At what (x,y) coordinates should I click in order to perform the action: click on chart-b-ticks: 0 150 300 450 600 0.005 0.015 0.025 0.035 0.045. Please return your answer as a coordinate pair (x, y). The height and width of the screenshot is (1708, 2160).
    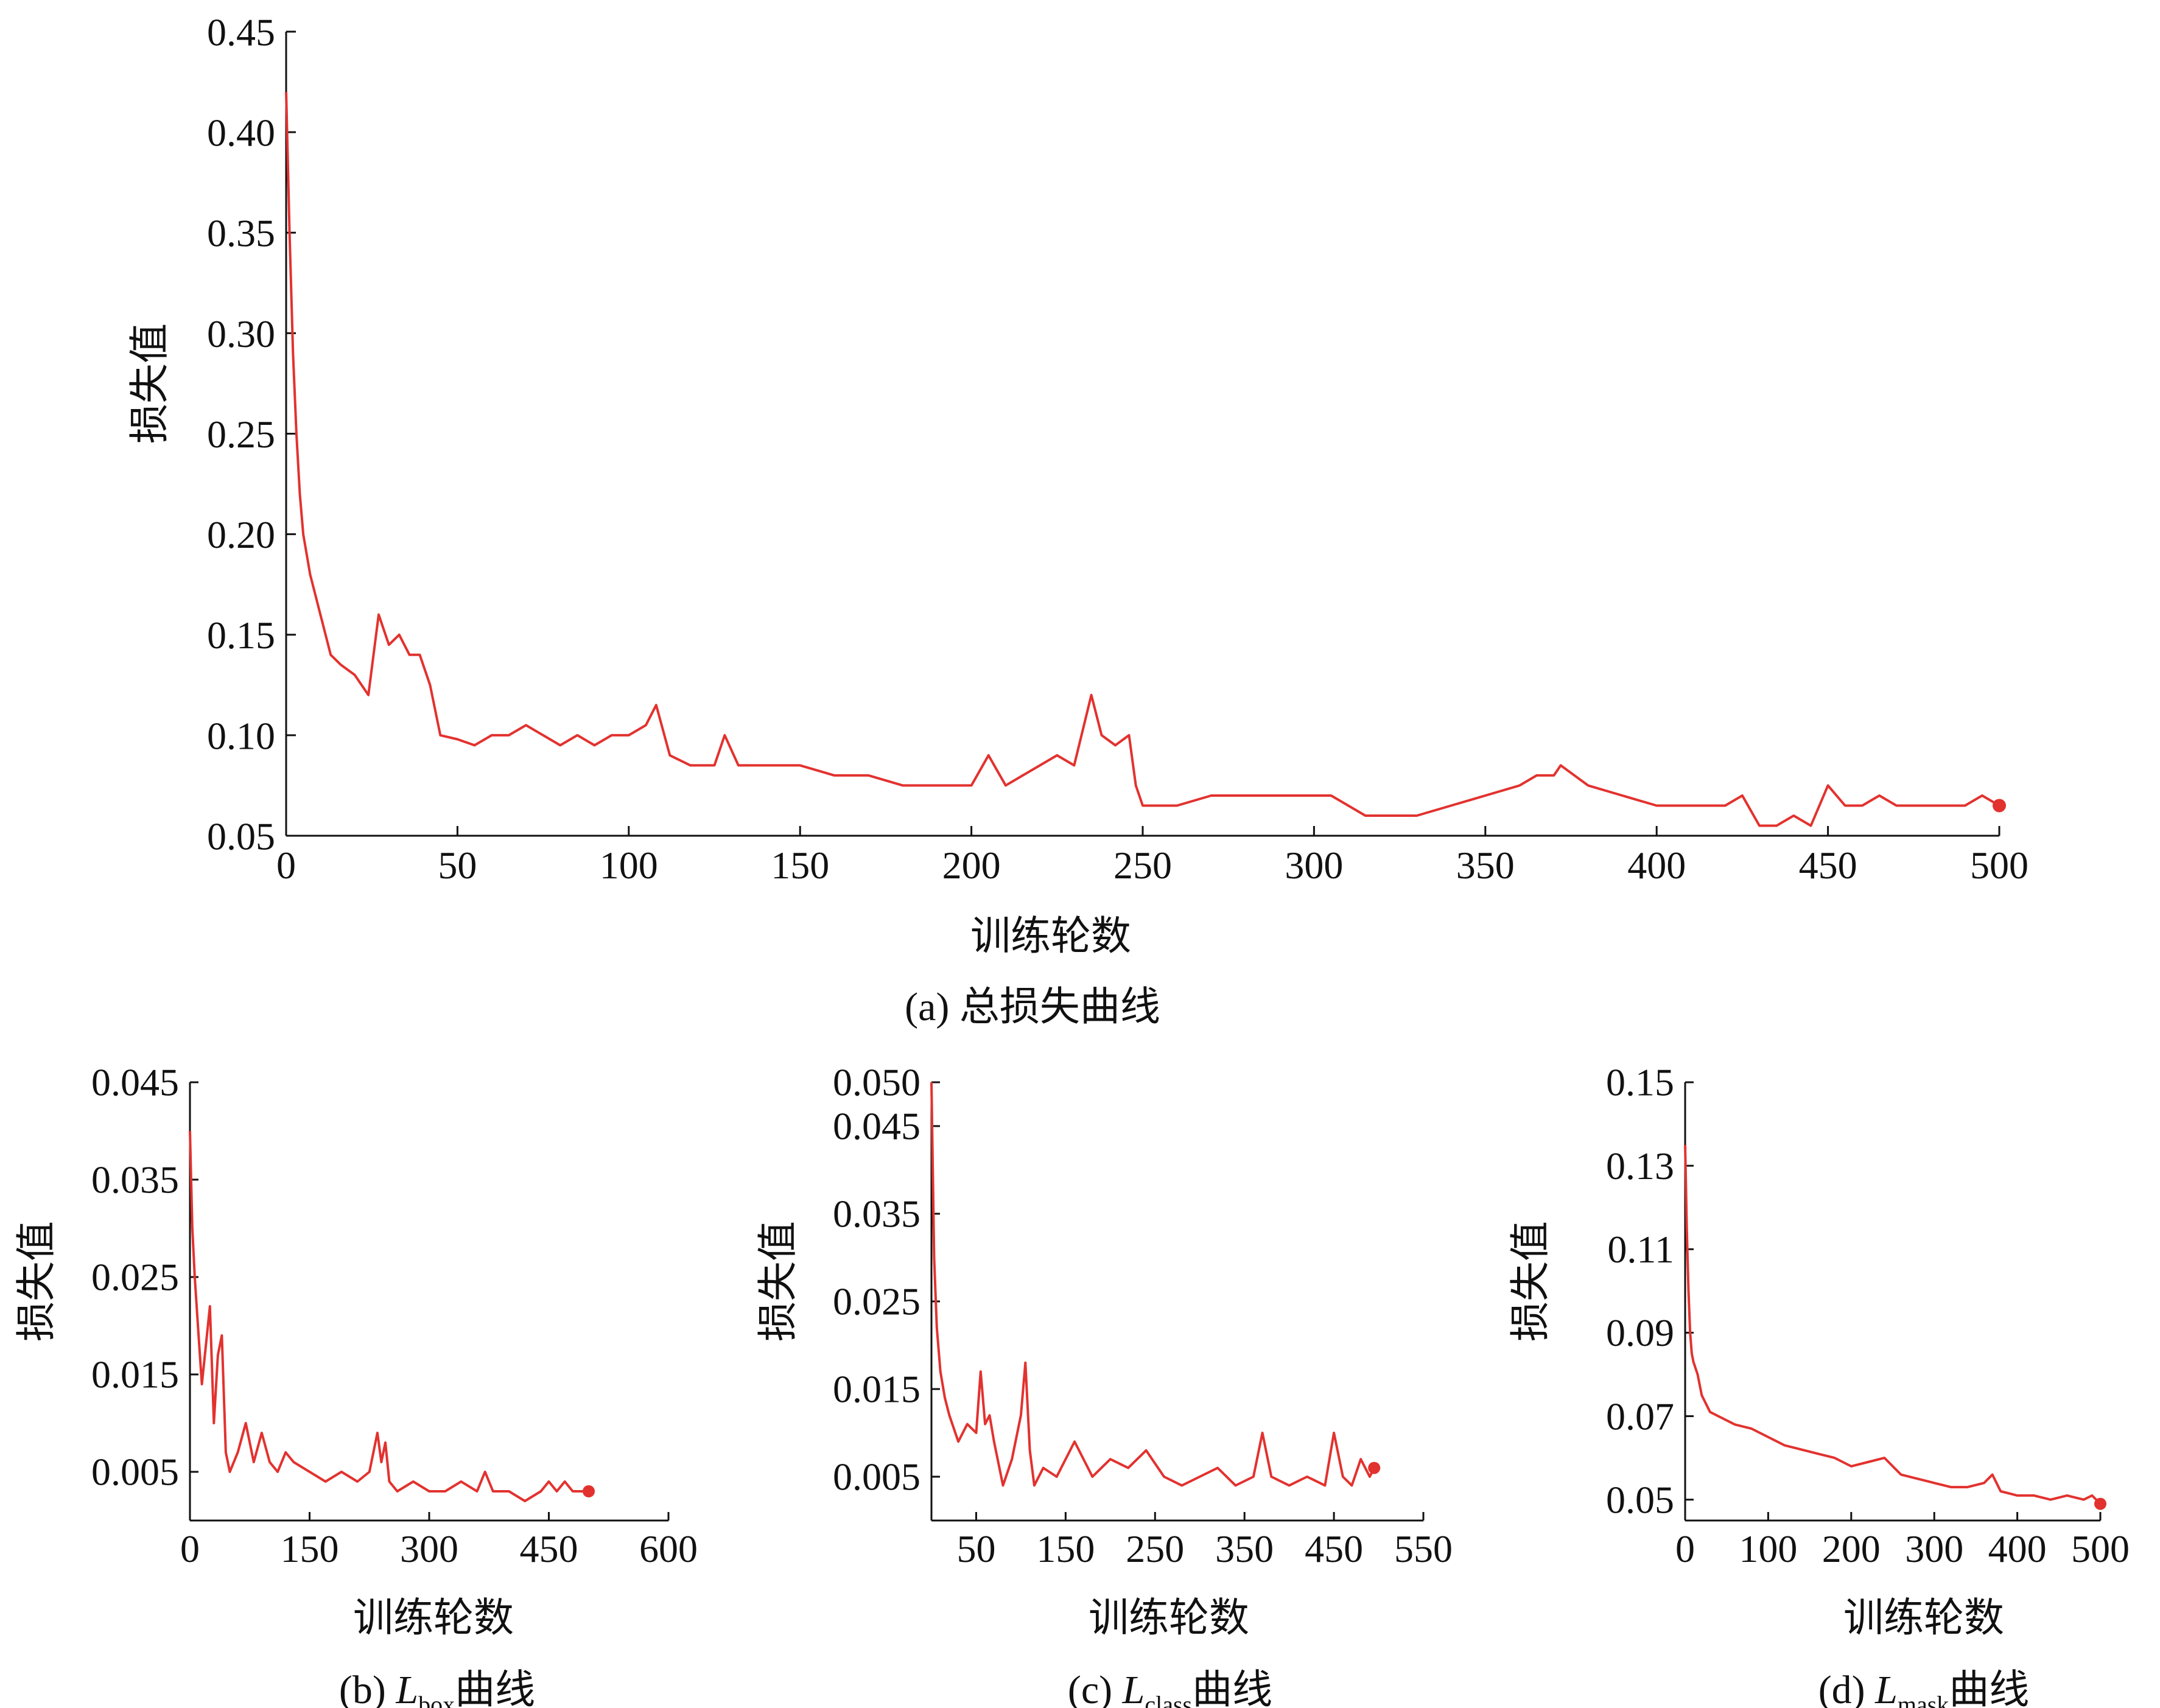
    Looking at the image, I should click on (394, 1316).